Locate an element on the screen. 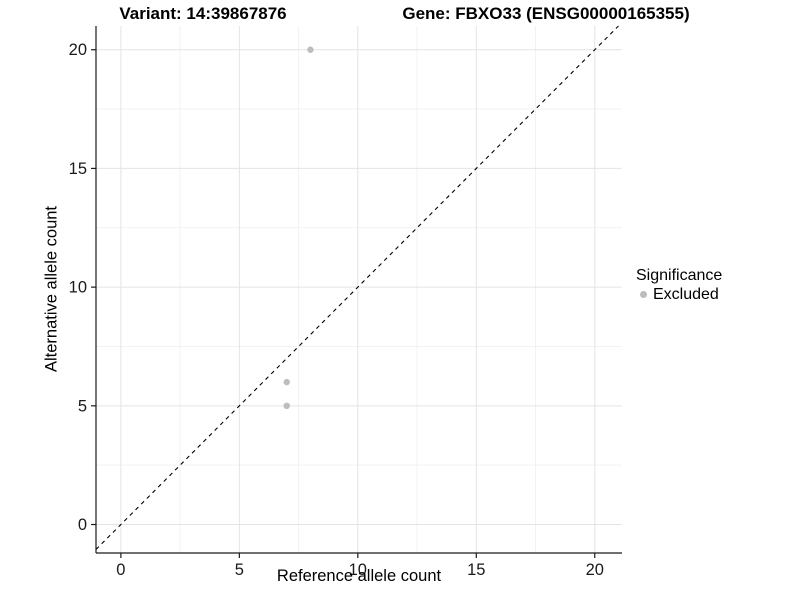 This screenshot has width=800, height=600. y-tick-label: 5 is located at coordinates (82, 406).